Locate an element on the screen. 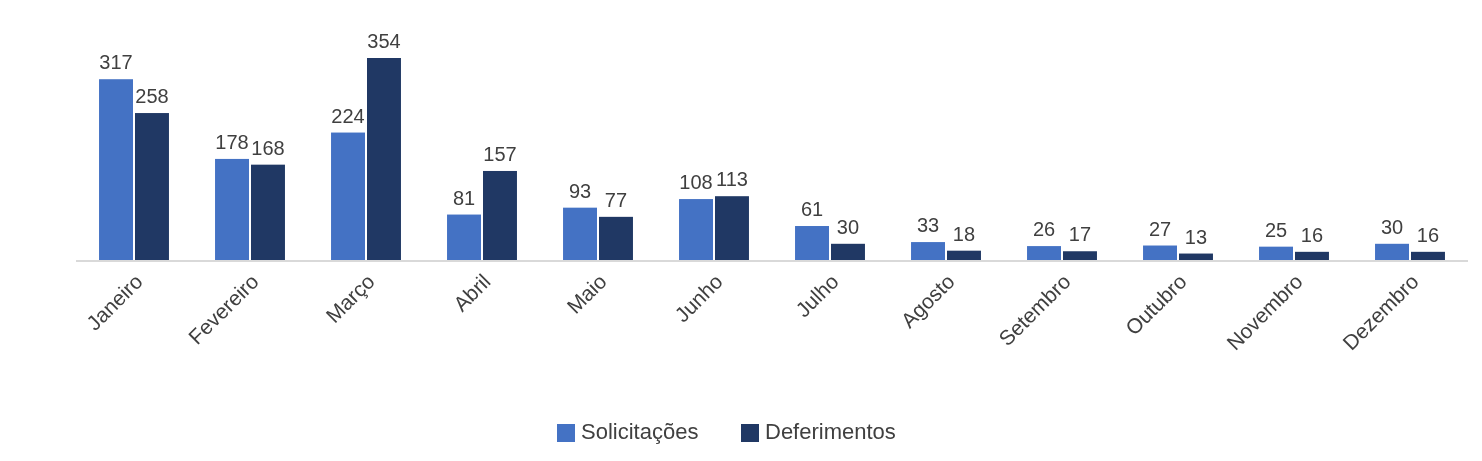 The height and width of the screenshot is (461, 1482). data-label: 25 is located at coordinates (1276, 229).